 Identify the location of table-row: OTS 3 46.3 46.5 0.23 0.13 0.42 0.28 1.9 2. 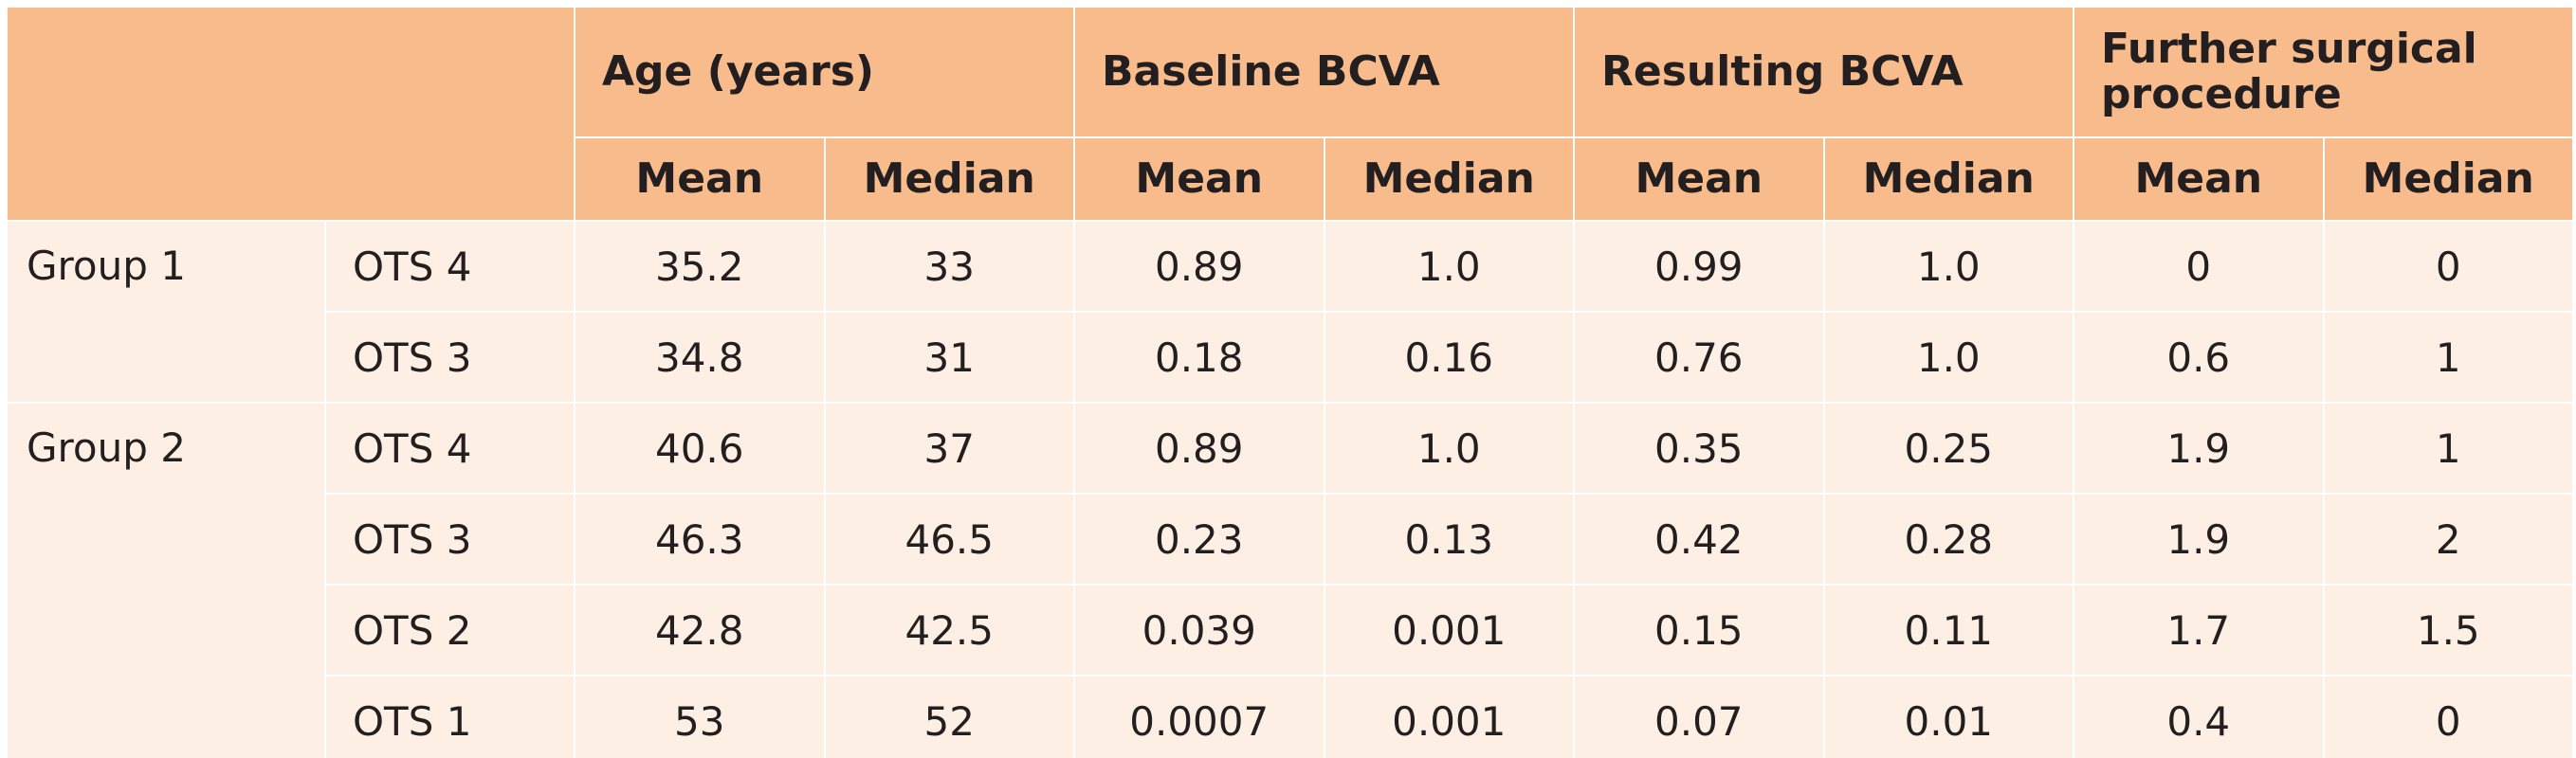
(1291, 539).